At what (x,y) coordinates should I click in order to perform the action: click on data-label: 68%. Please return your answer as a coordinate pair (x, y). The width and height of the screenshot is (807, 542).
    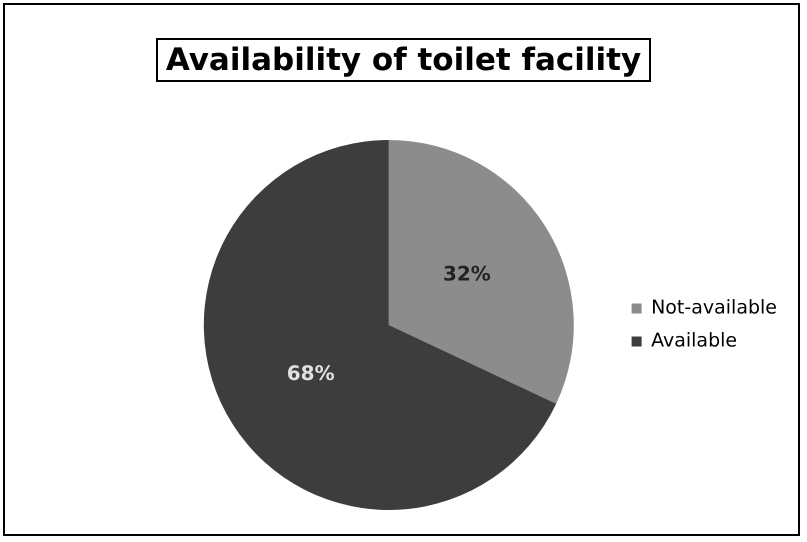
    Looking at the image, I should click on (310, 372).